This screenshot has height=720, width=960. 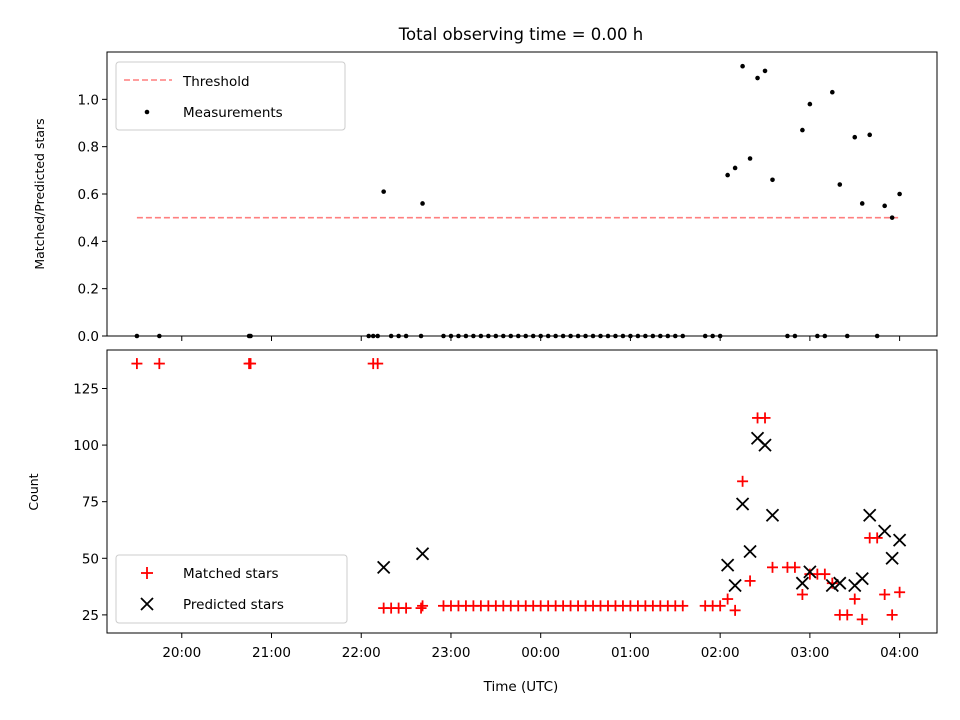 I want to click on predicted-legend-marker, so click(x=147, y=604).